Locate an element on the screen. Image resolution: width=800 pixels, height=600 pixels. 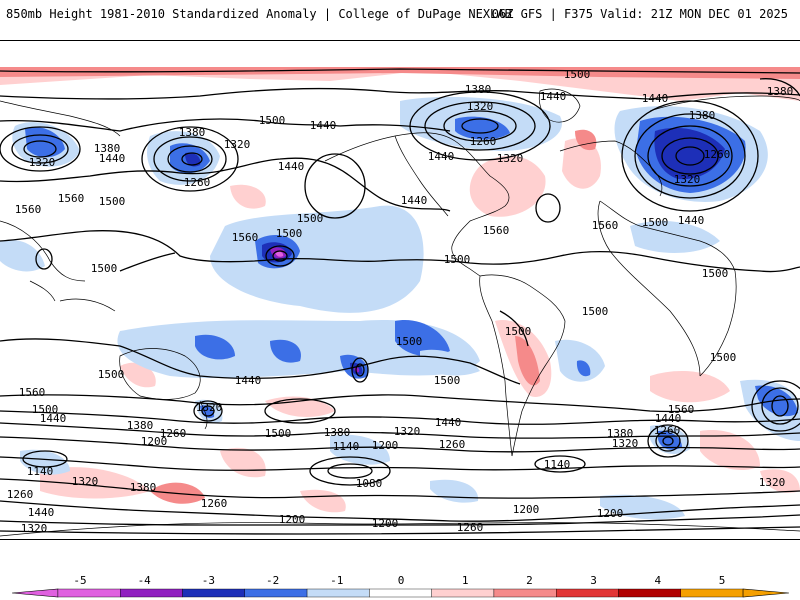
colorbar-segments is located at coordinates (400, 593).